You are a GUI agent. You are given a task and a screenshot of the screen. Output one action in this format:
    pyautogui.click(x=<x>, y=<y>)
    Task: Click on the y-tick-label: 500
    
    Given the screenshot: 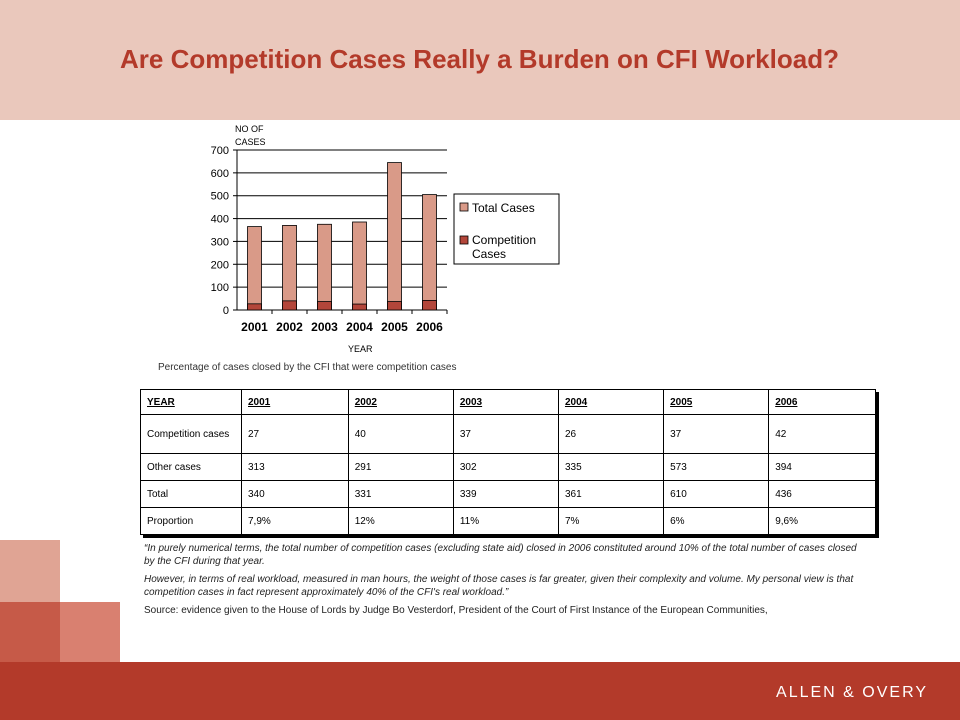 What is the action you would take?
    pyautogui.click(x=220, y=197)
    